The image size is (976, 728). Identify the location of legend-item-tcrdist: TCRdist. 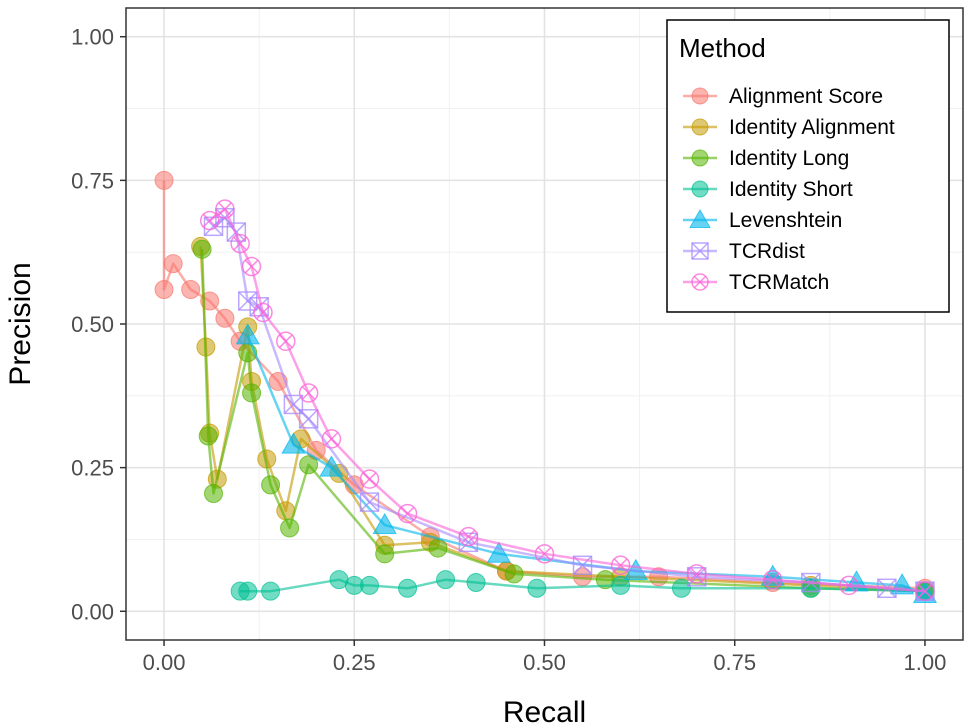
(744, 251).